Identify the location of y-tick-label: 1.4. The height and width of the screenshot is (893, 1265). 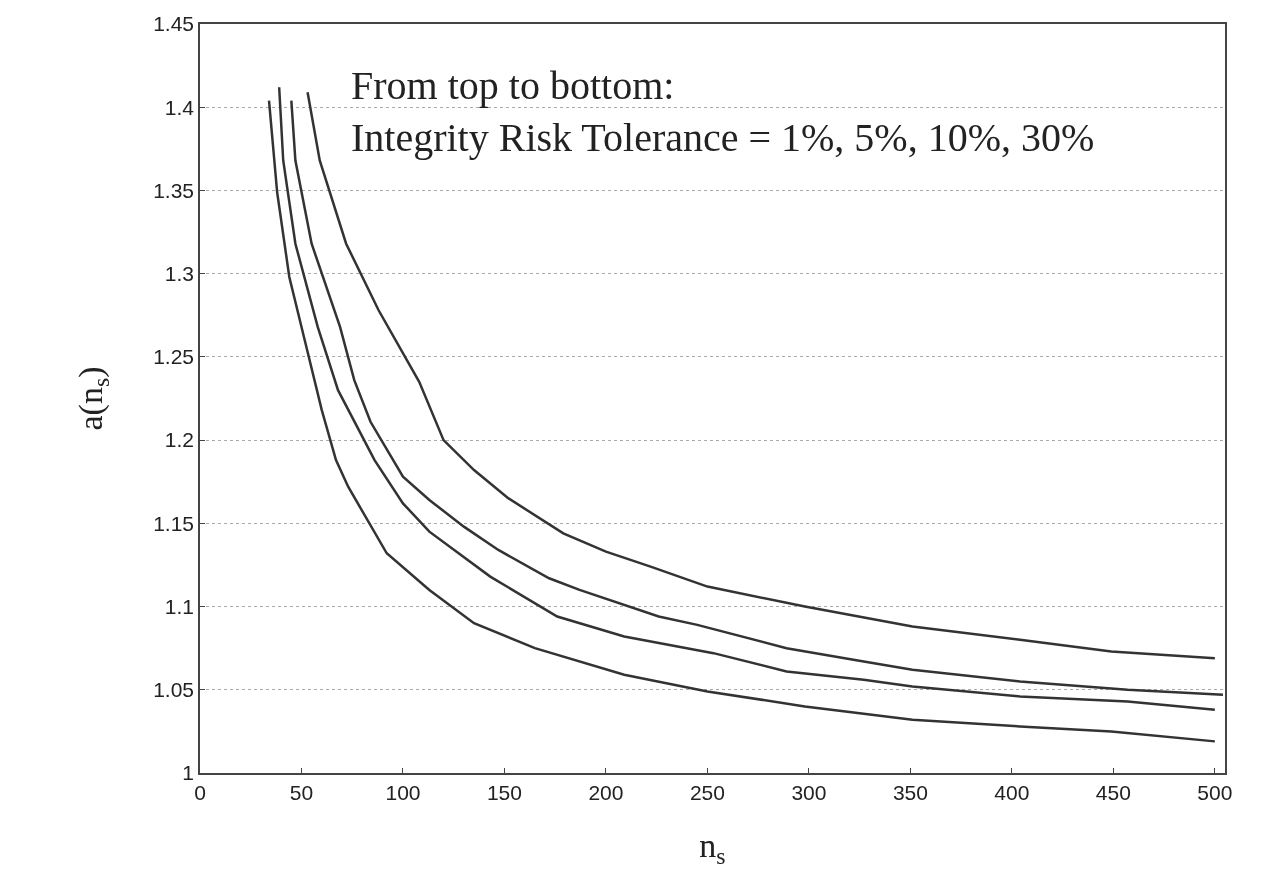
(179, 107).